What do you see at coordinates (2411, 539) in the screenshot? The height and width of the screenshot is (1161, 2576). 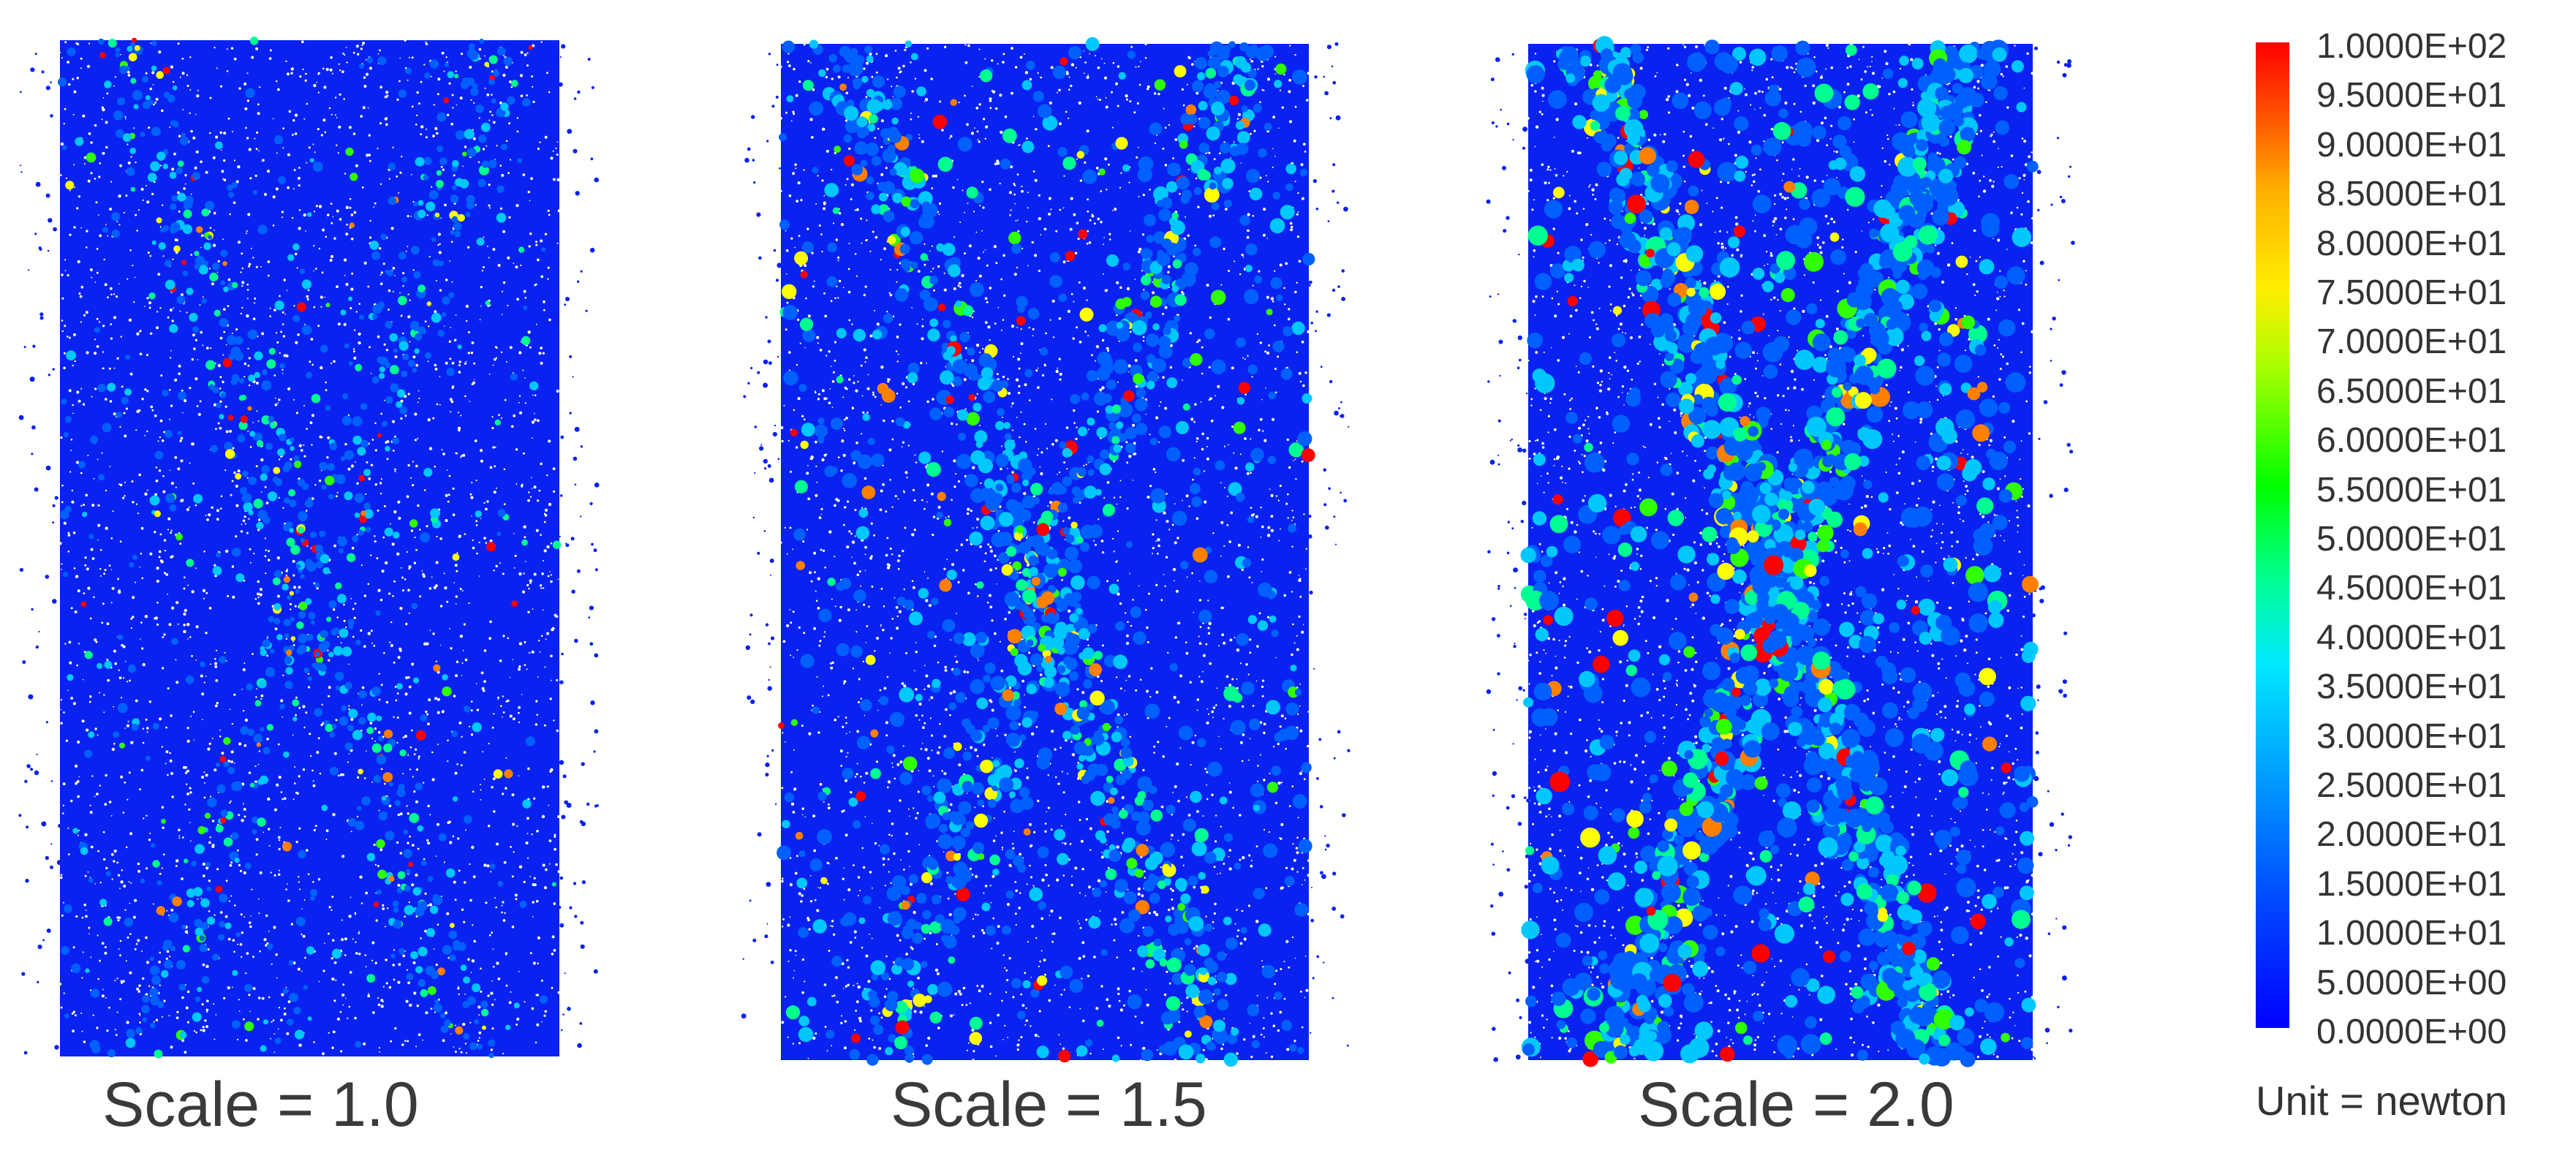 I see `colorbar-tick-label: 5.0000E+01` at bounding box center [2411, 539].